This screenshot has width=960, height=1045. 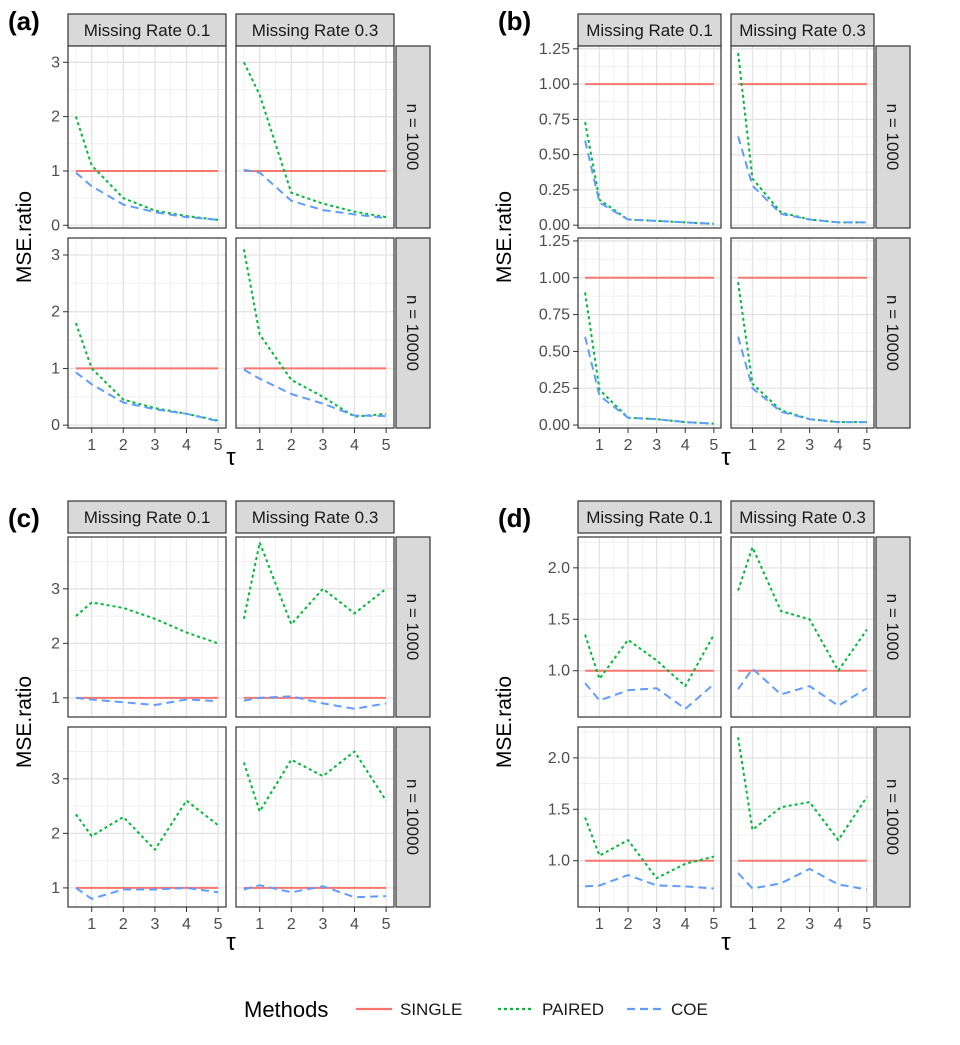 I want to click on legend-label: PAIRED, so click(x=573, y=1009).